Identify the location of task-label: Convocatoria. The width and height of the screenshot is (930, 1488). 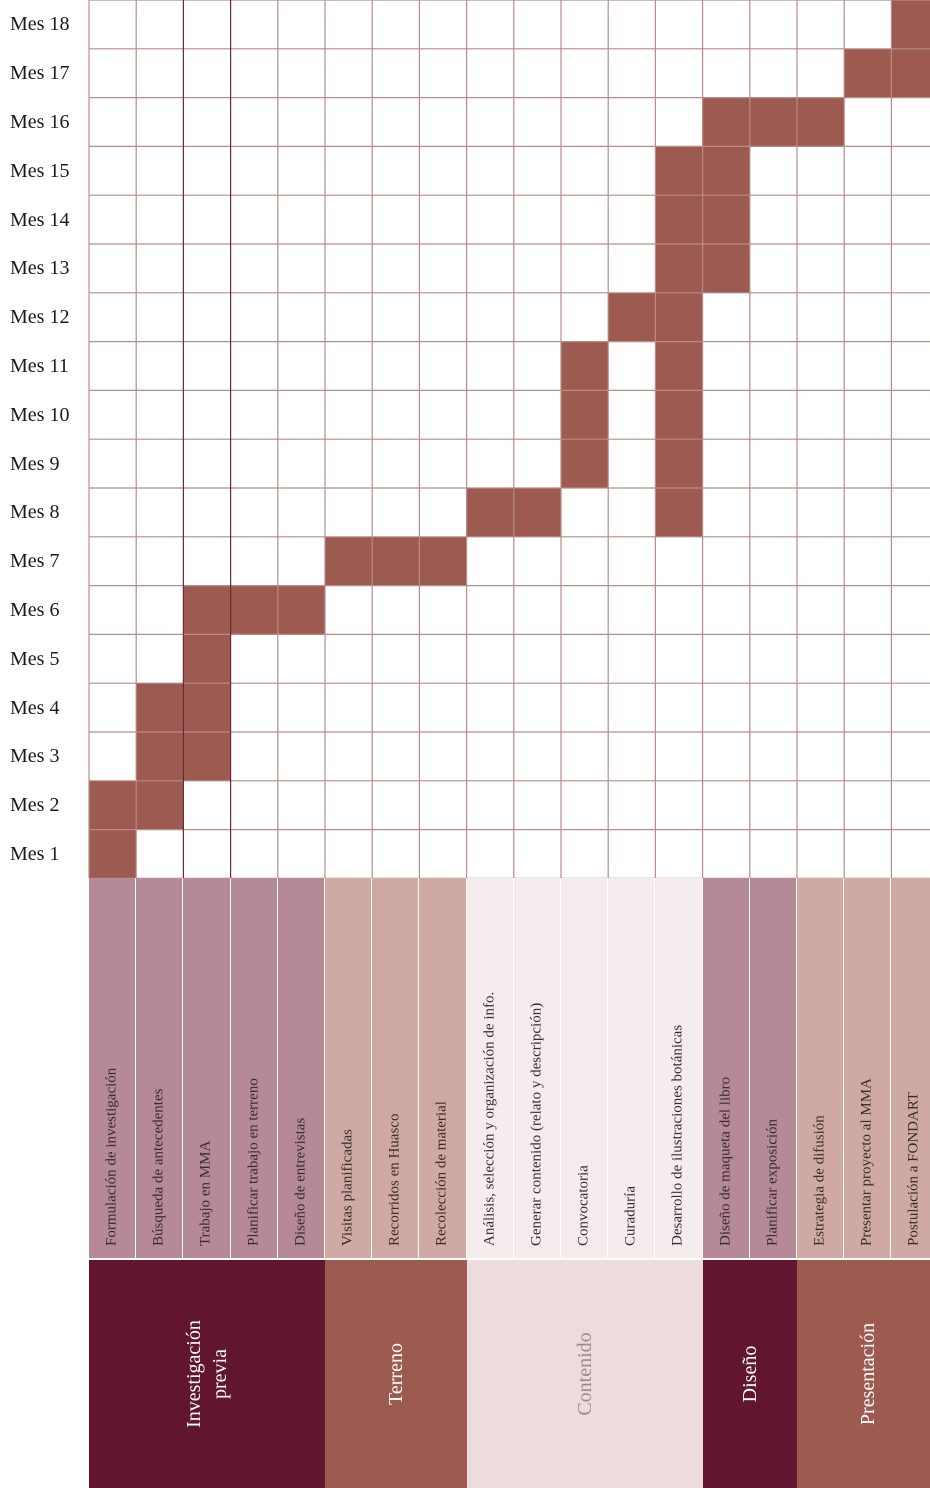
(583, 1205).